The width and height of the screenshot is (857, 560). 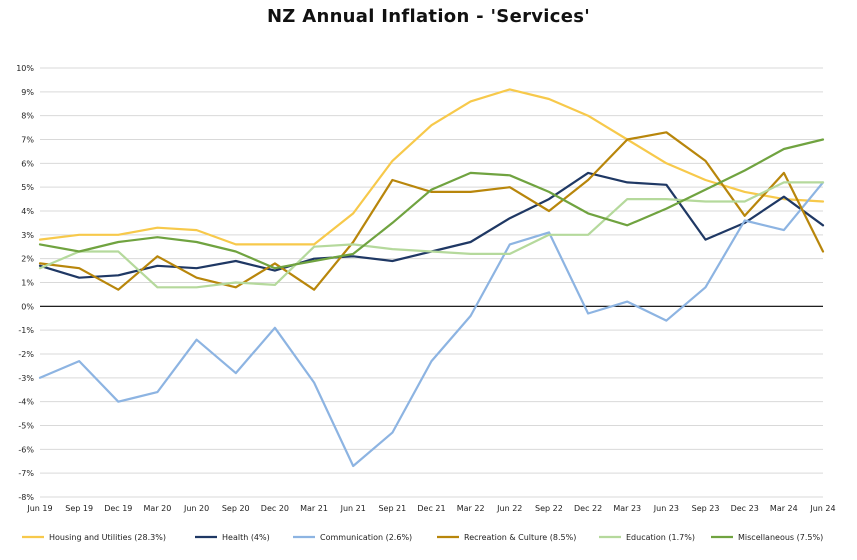 What do you see at coordinates (509, 508) in the screenshot?
I see `x-tick-label: Jun 22` at bounding box center [509, 508].